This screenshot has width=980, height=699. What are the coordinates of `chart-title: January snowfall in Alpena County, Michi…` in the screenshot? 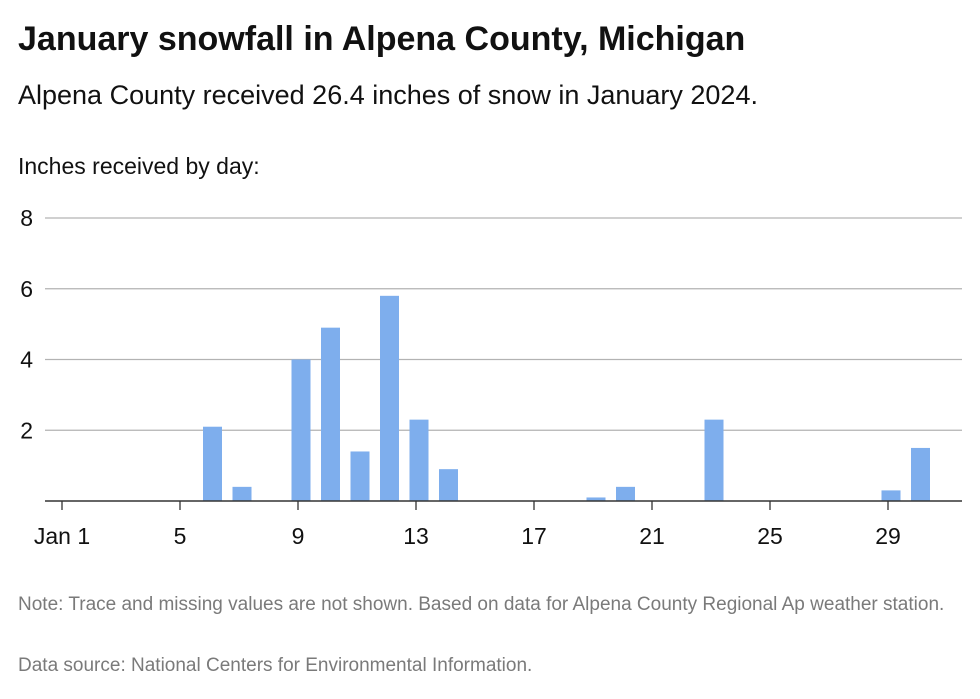 It's located at (382, 39).